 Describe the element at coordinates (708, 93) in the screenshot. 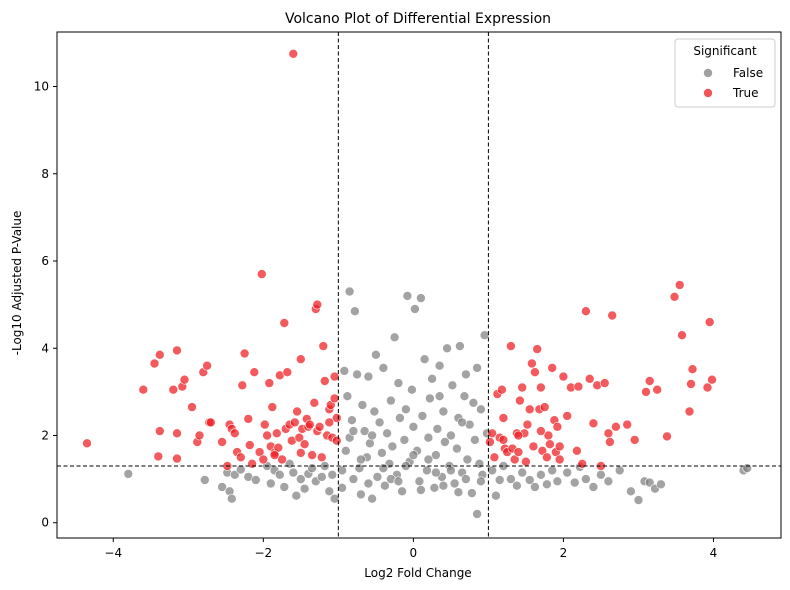

I see `legend-marker-true` at that location.